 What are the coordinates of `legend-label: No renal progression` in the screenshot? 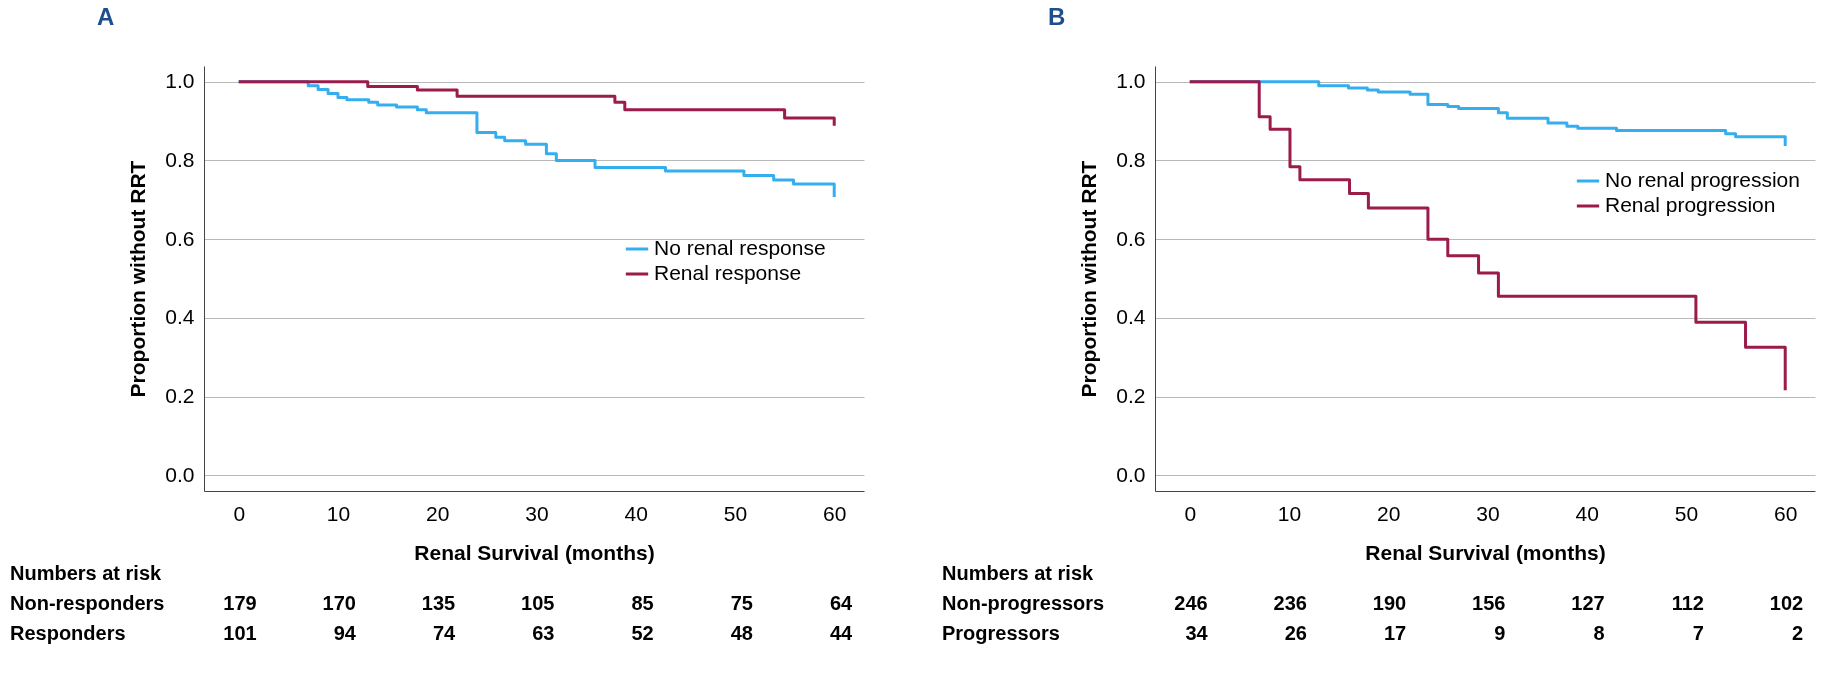 It's located at (1702, 179).